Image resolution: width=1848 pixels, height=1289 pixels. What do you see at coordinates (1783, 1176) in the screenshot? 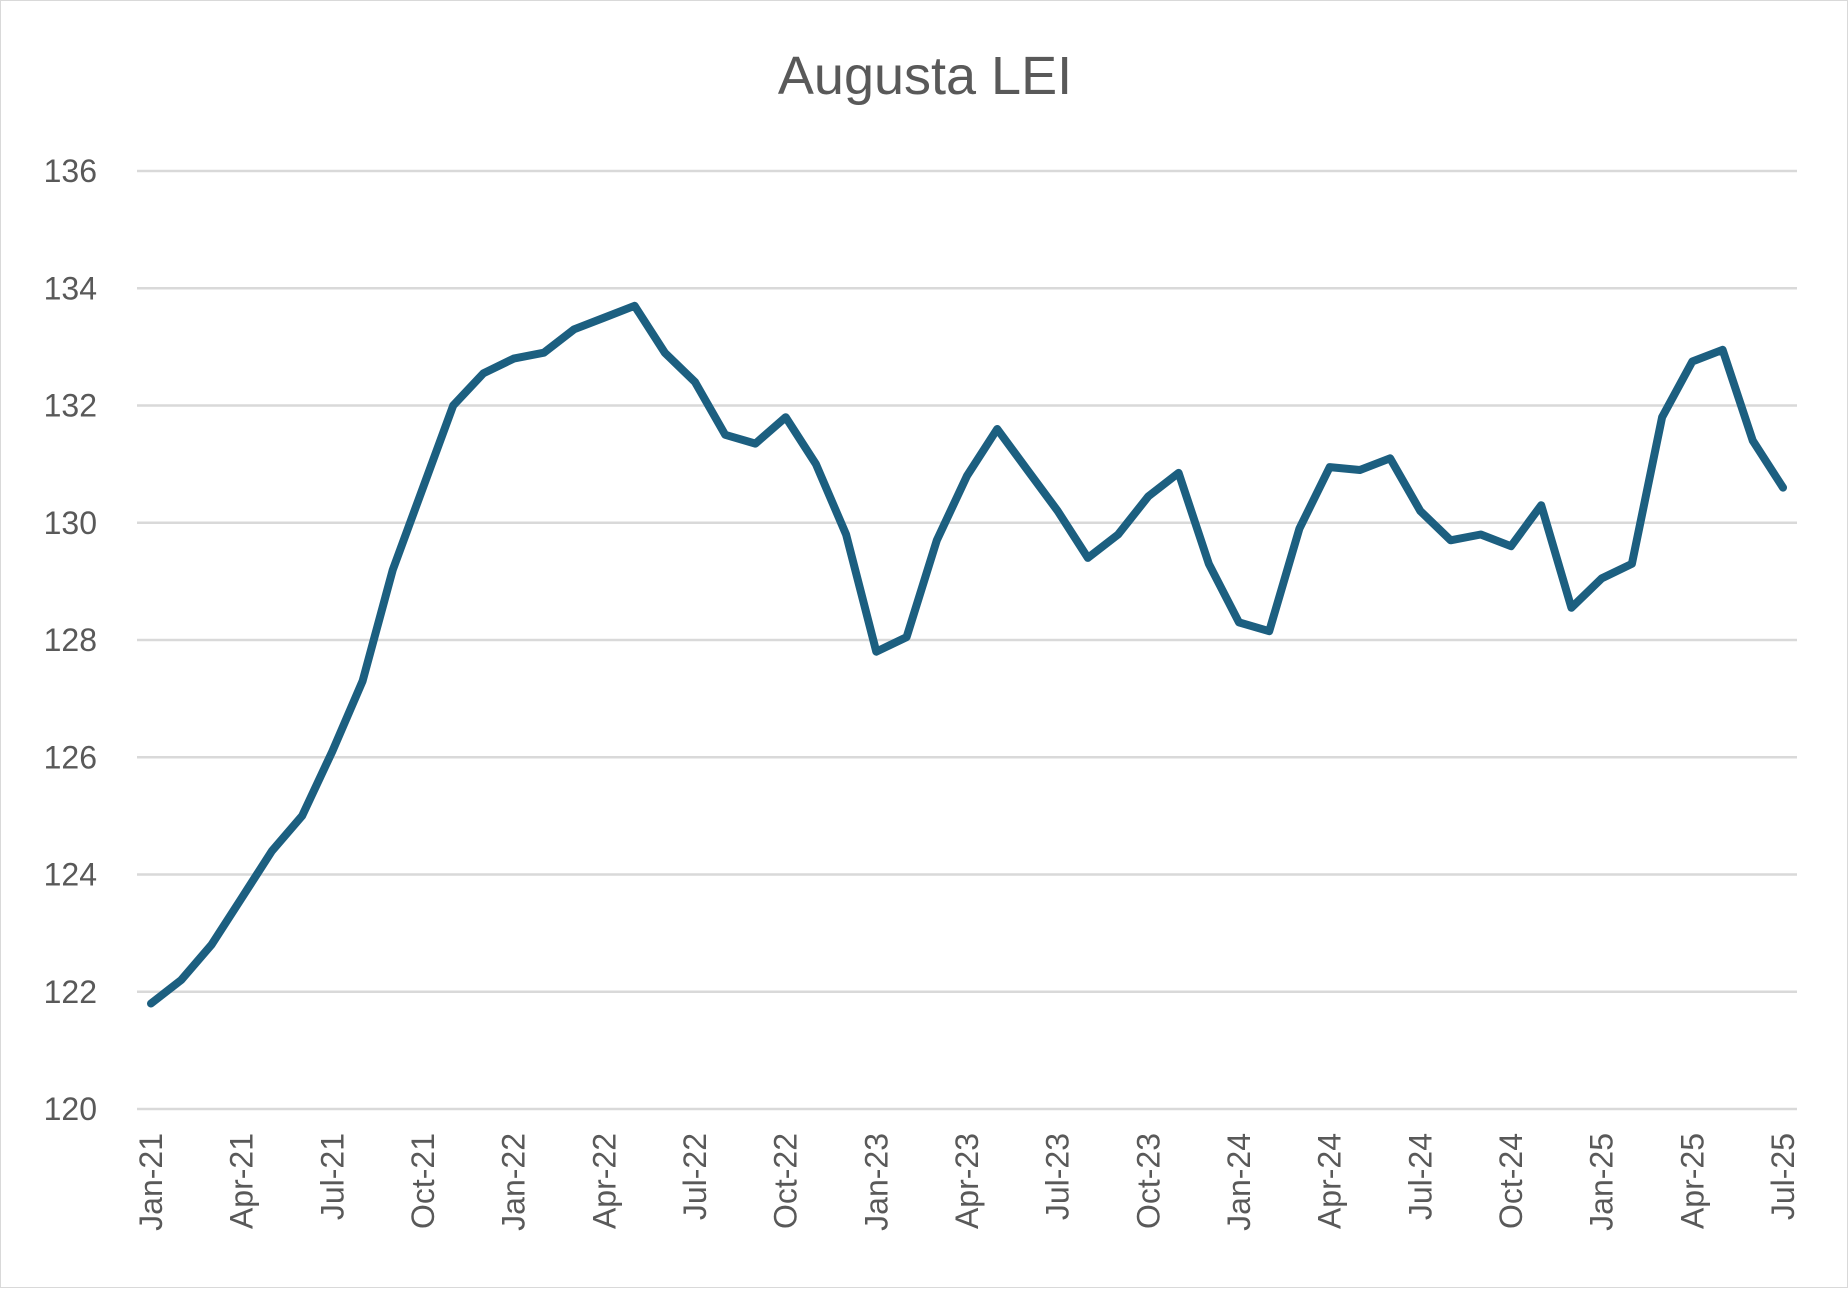
I see `x-tick-label: Jul-25` at bounding box center [1783, 1176].